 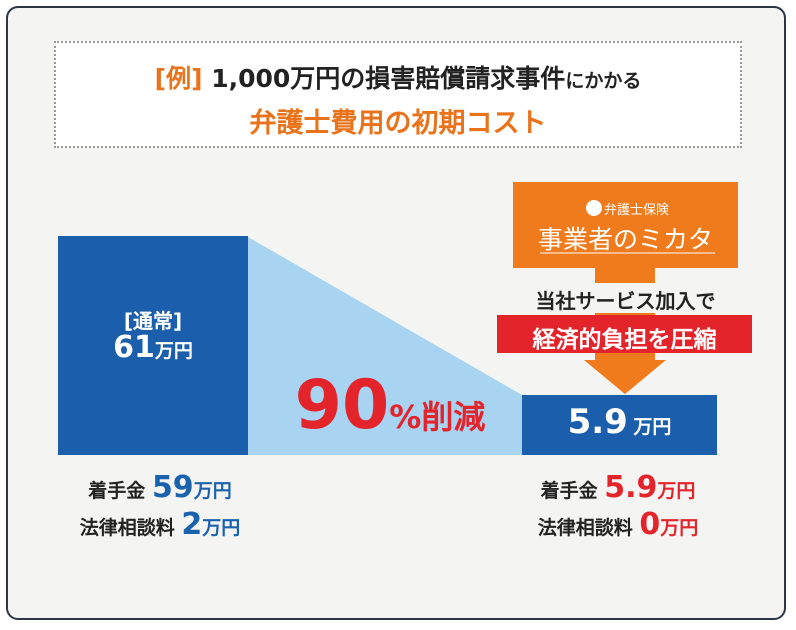 What do you see at coordinates (631, 487) in the screenshot?
I see `fee-amount: 5.9` at bounding box center [631, 487].